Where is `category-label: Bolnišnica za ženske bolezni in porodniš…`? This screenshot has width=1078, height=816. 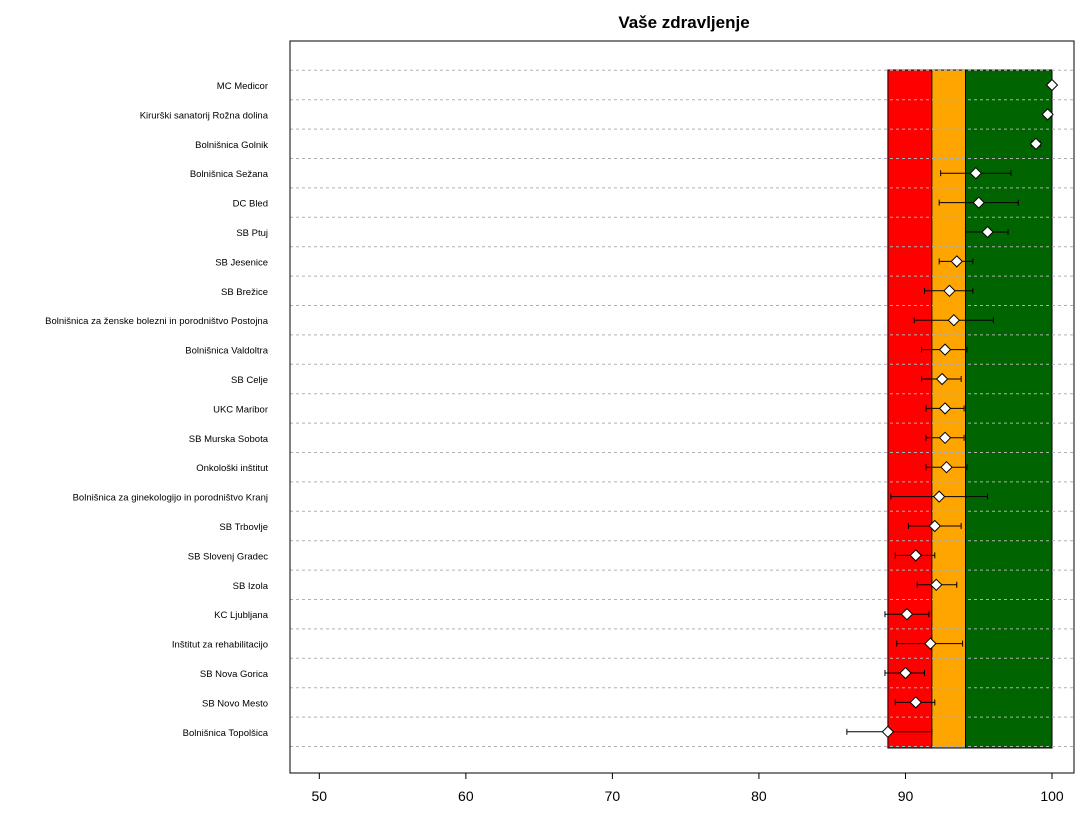 category-label: Bolnišnica za ženske bolezni in porodniš… is located at coordinates (157, 321).